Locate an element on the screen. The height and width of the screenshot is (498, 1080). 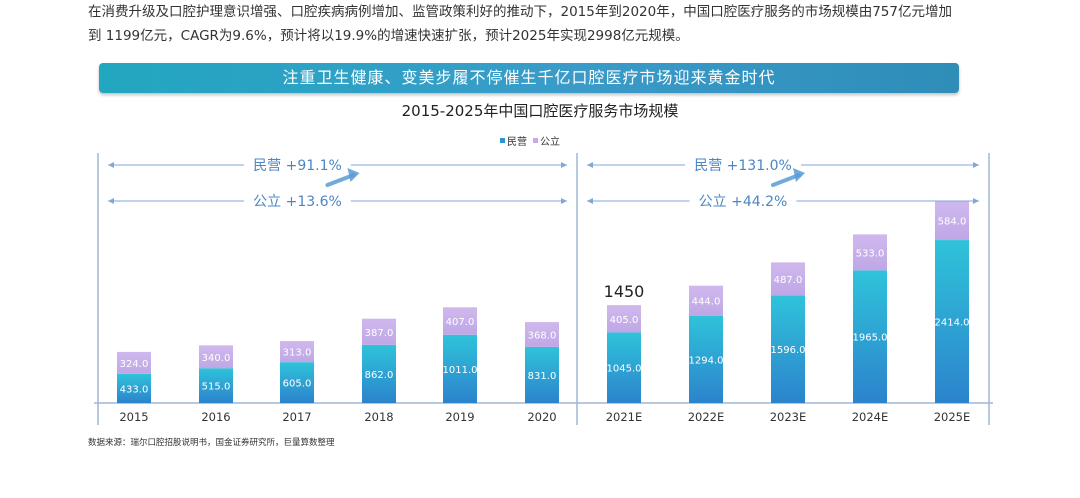
data-label-private-2016: 515.0 is located at coordinates (216, 387).